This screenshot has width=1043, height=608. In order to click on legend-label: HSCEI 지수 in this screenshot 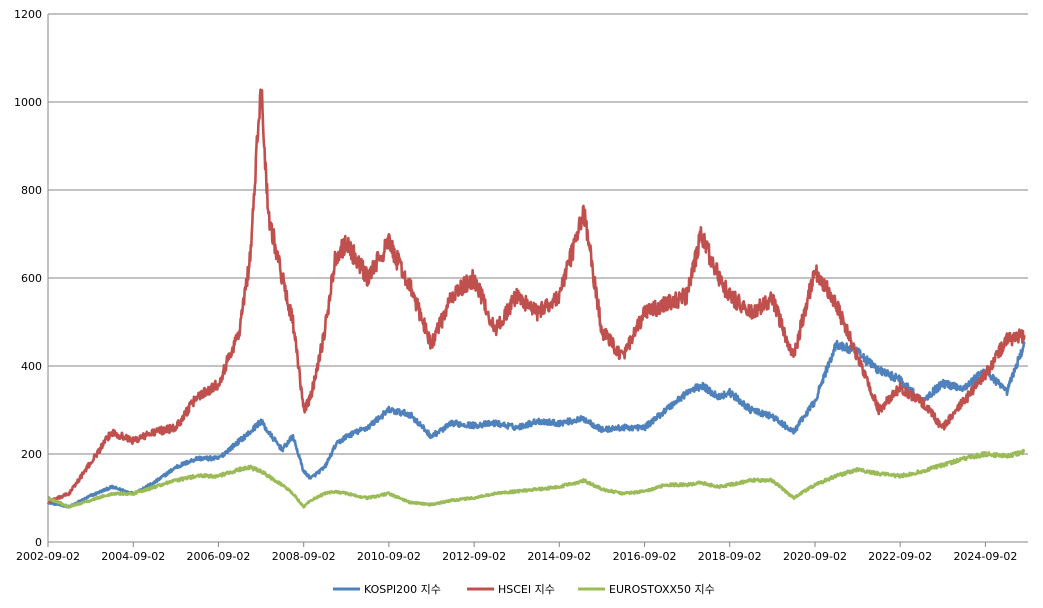, I will do `click(526, 589)`.